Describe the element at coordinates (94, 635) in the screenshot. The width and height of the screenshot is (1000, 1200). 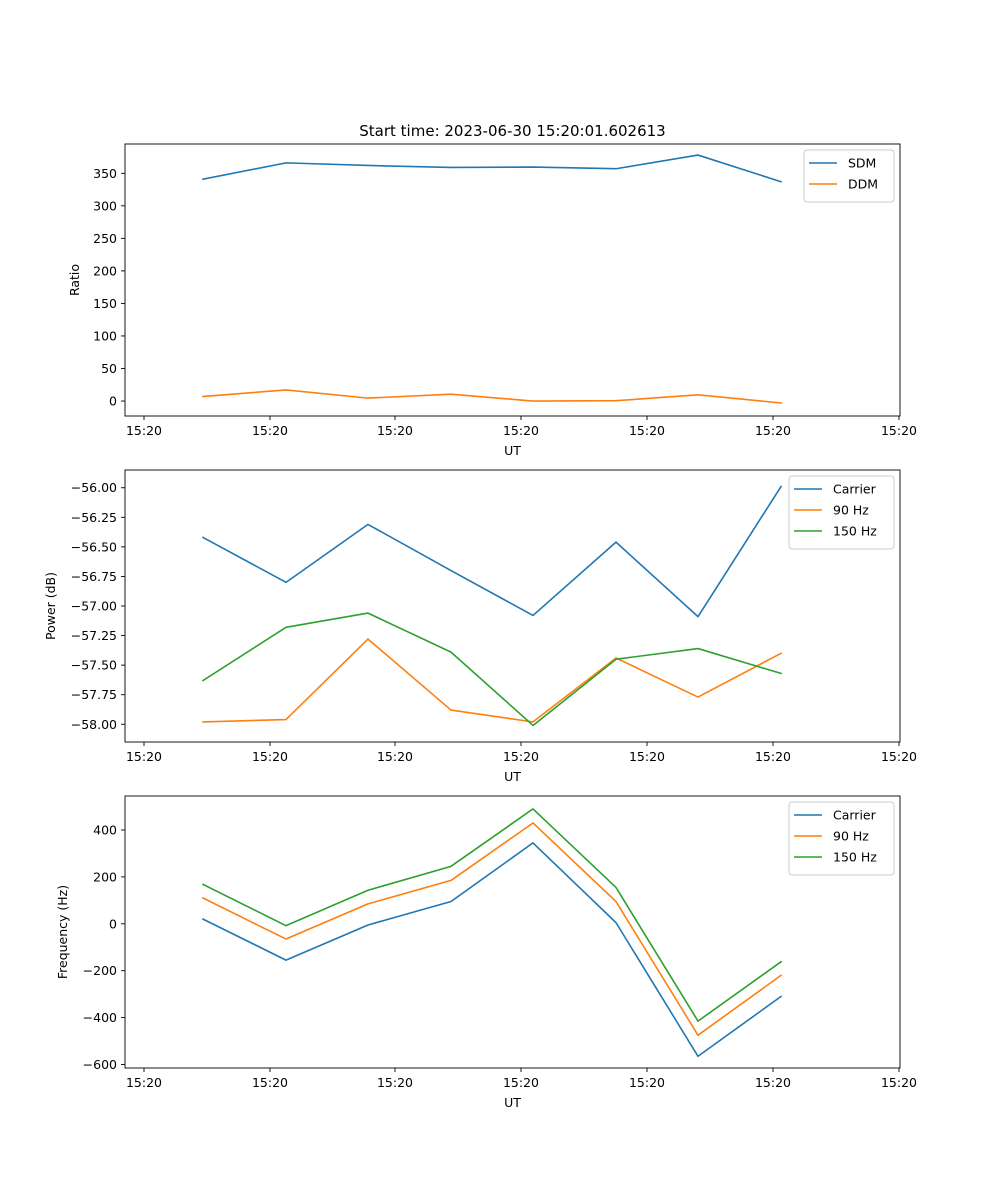
I see `y-tick-label: −57.25` at that location.